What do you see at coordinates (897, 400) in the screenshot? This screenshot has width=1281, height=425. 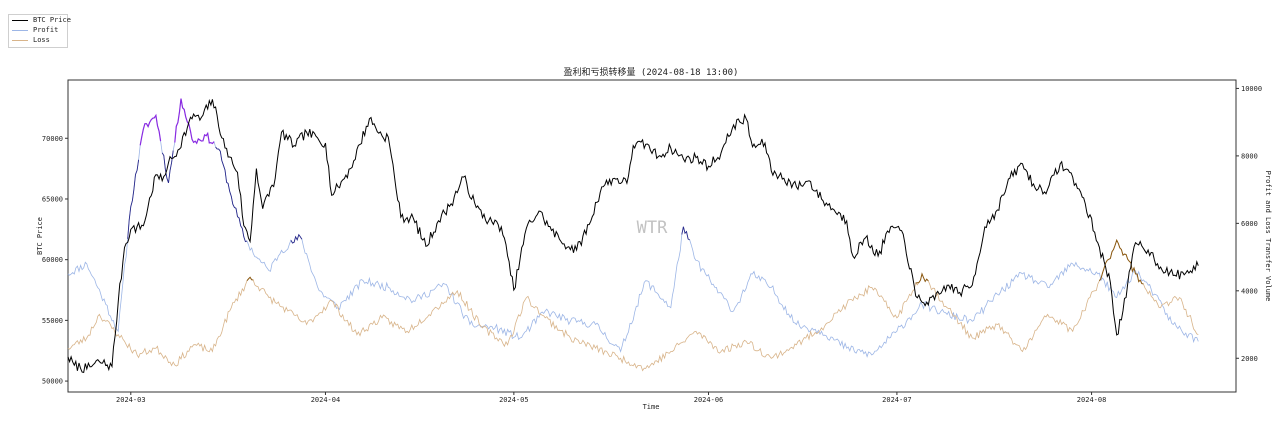 I see `x-tick-label: 2024-07` at bounding box center [897, 400].